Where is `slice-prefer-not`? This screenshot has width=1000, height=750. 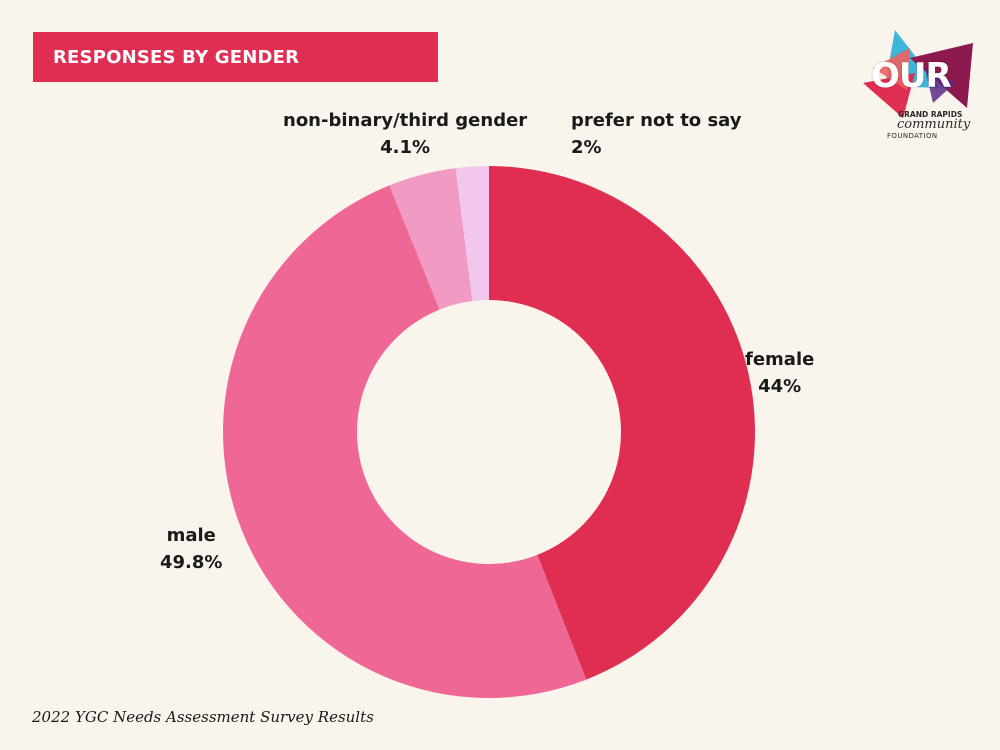
slice-prefer-not is located at coordinates (472, 234).